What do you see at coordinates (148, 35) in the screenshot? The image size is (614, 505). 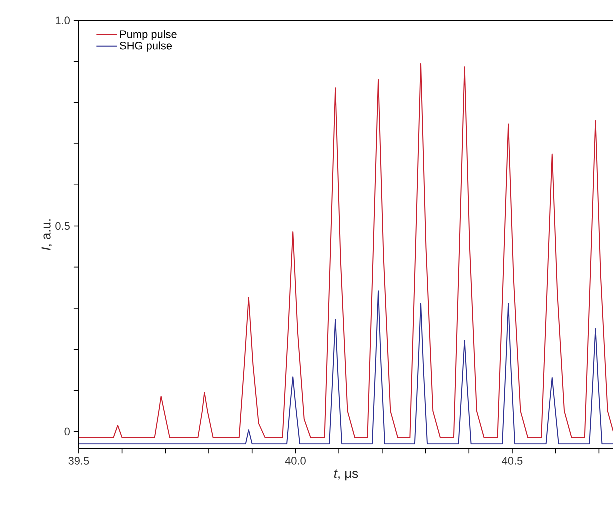 I see `legend-label: Pump pulse` at bounding box center [148, 35].